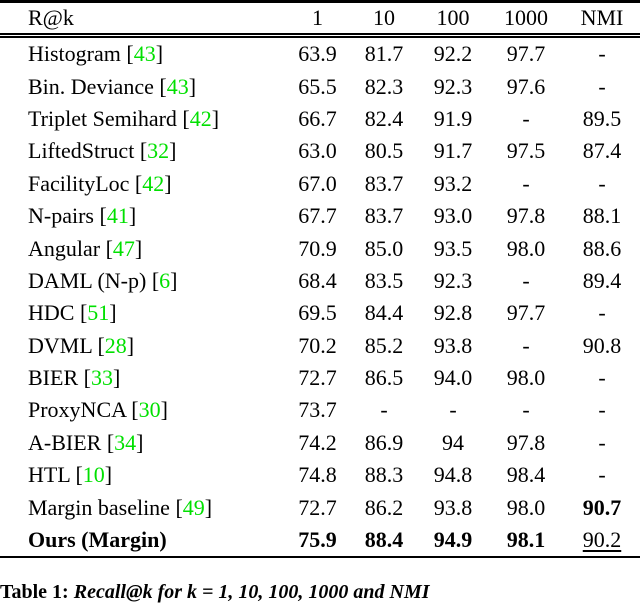 The image size is (640, 603). What do you see at coordinates (101, 378) in the screenshot?
I see `citation-link: 33` at bounding box center [101, 378].